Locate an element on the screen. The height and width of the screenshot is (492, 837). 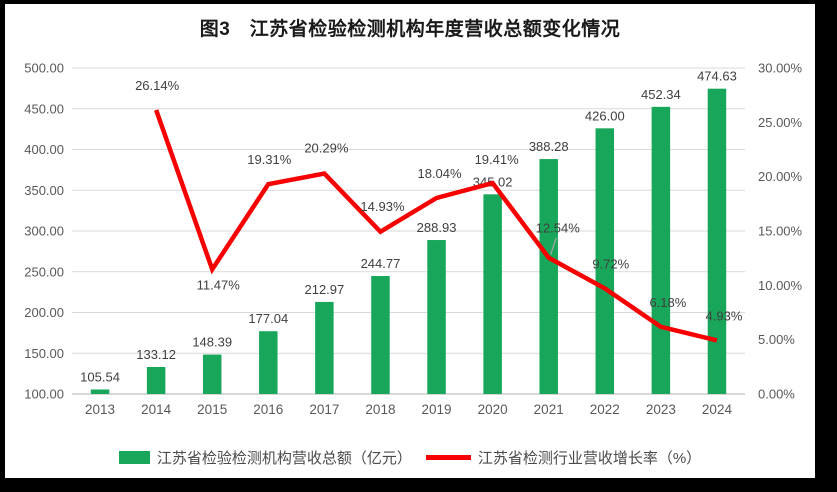
legend-item-growth: 江苏省检测行业营收增长率（%） is located at coordinates (563, 457).